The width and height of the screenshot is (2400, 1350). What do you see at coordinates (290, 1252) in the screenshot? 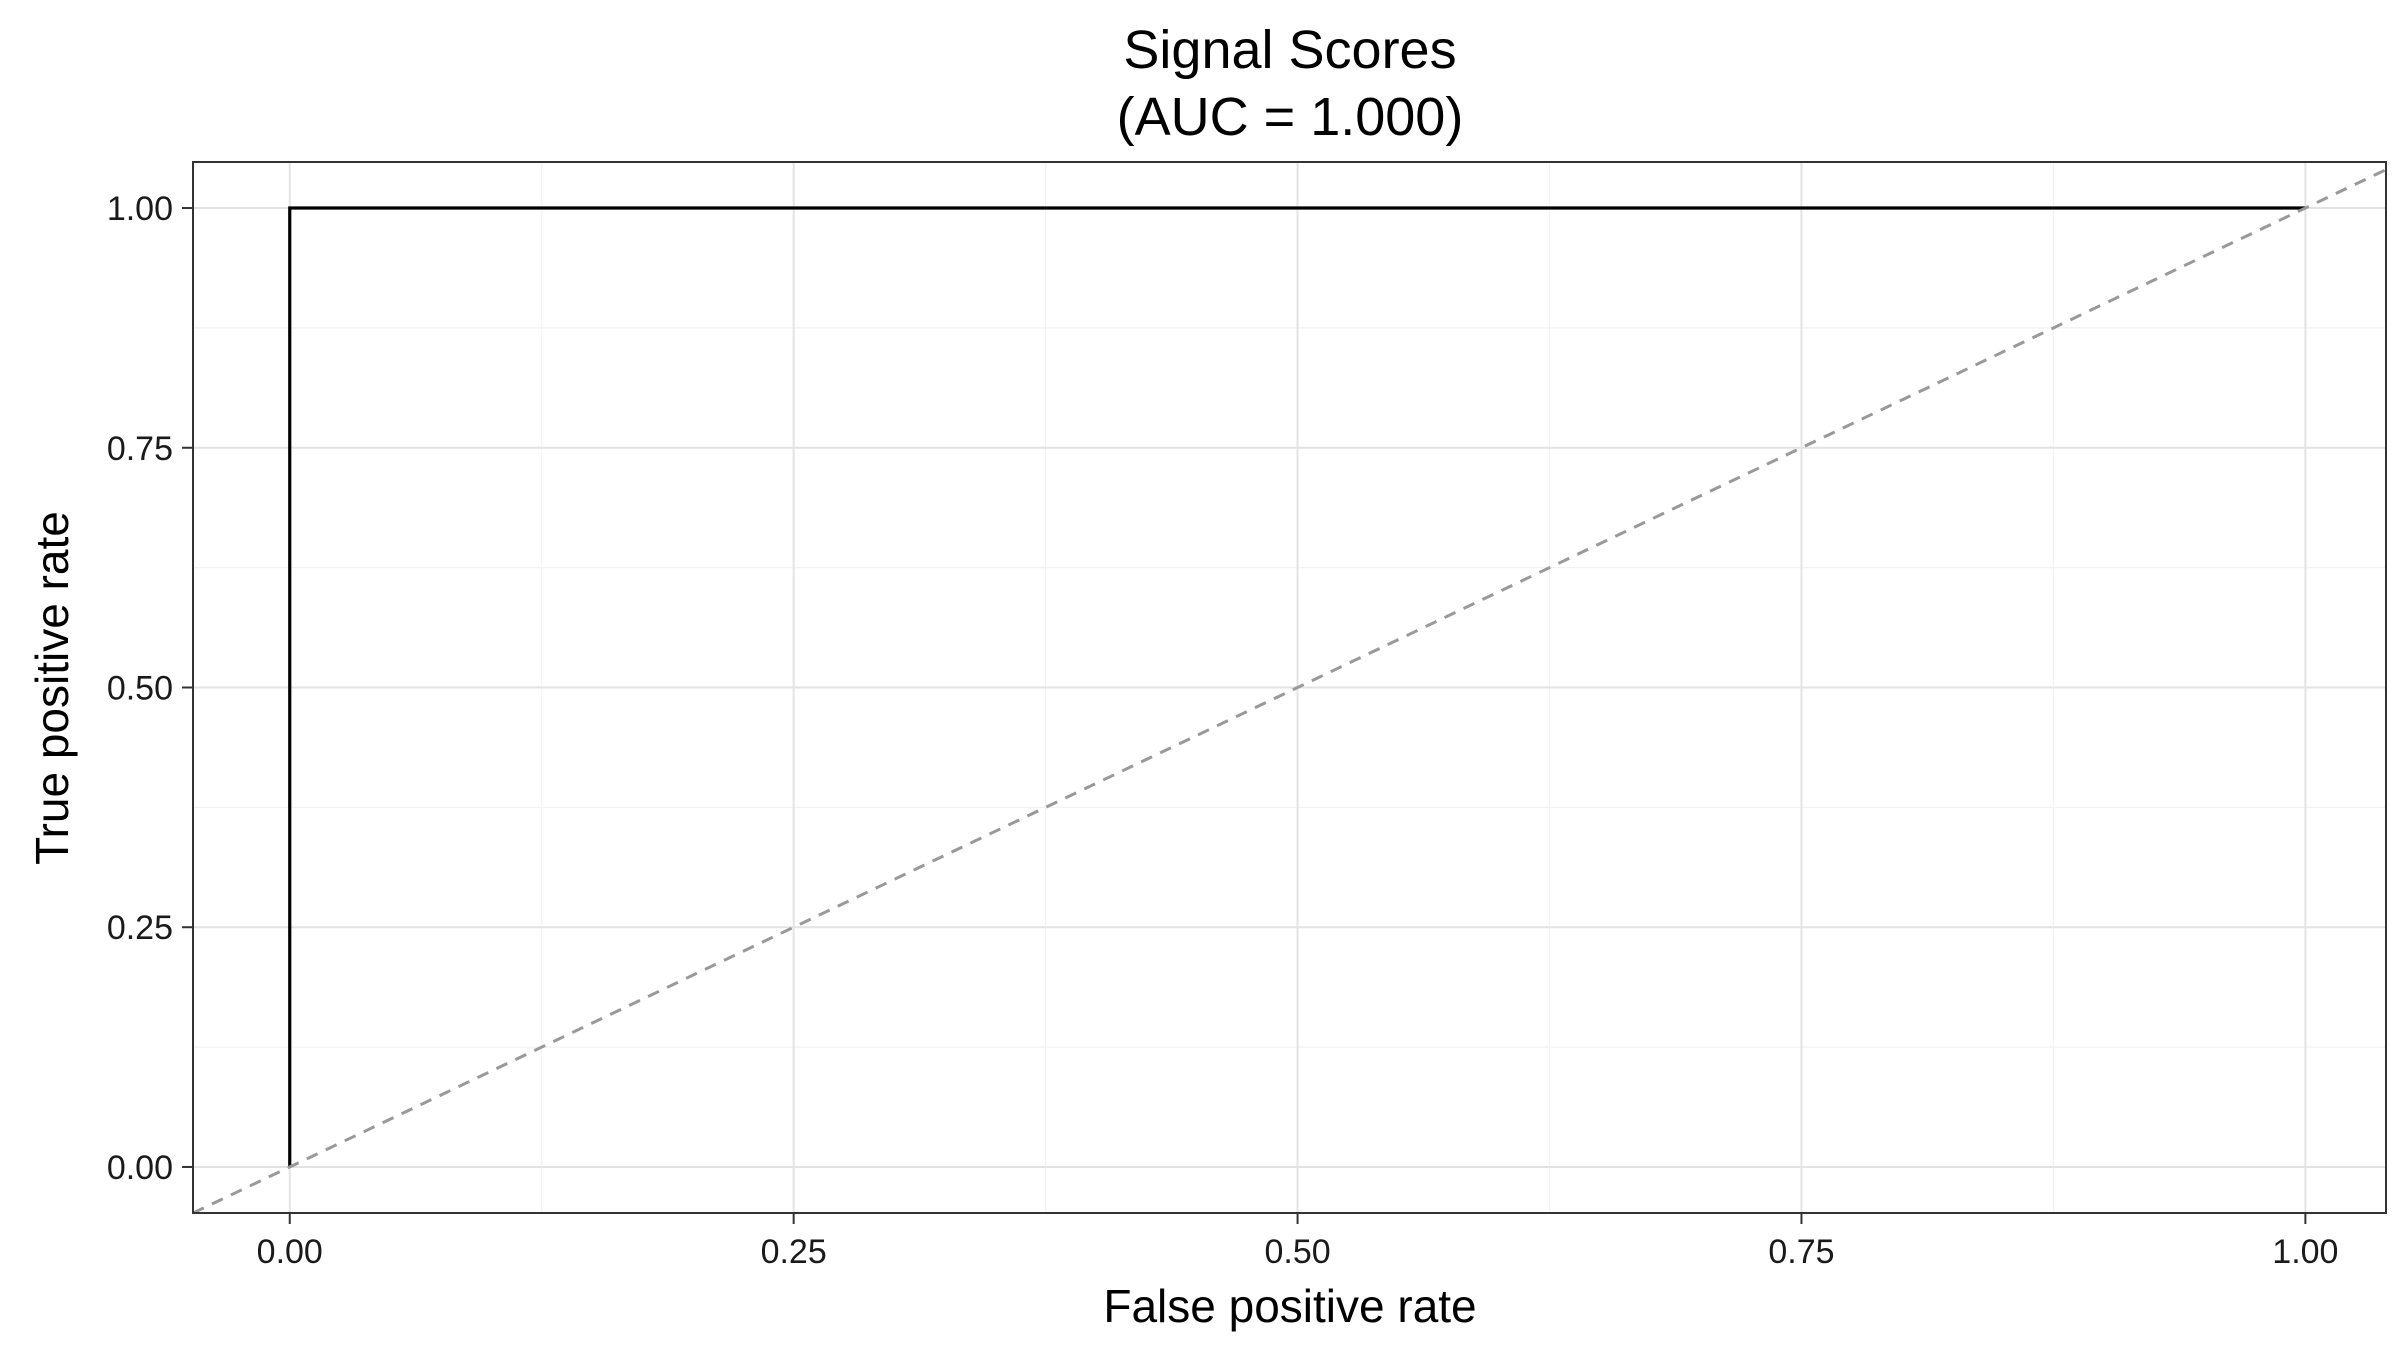
I see `x-tick-label: 0.00` at bounding box center [290, 1252].